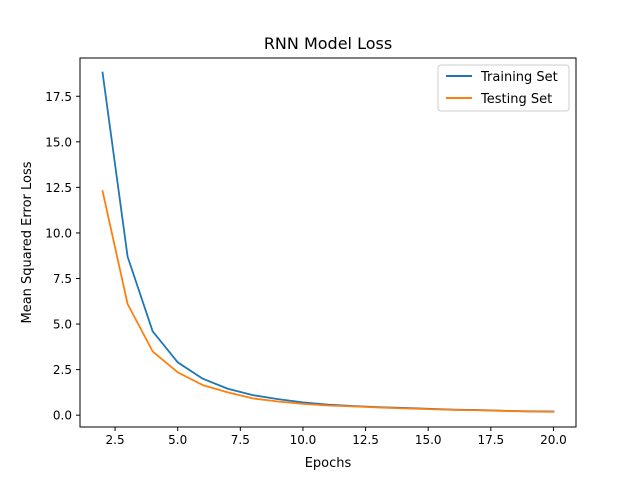 The height and width of the screenshot is (484, 640). Describe the element at coordinates (58, 188) in the screenshot. I see `y-tick-label: 12.5` at that location.